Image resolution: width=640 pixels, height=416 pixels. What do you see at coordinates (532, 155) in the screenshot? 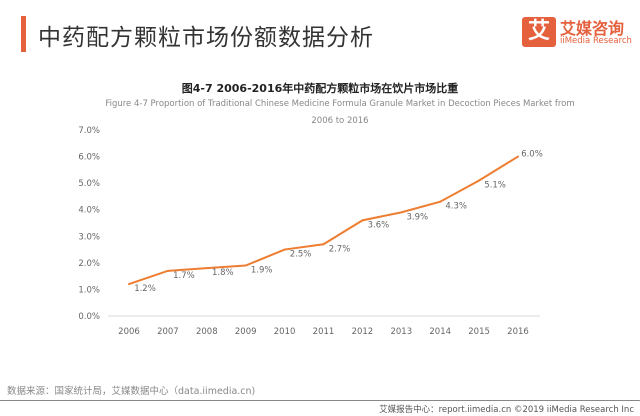
I see `data-label: 6.0%` at bounding box center [532, 155].